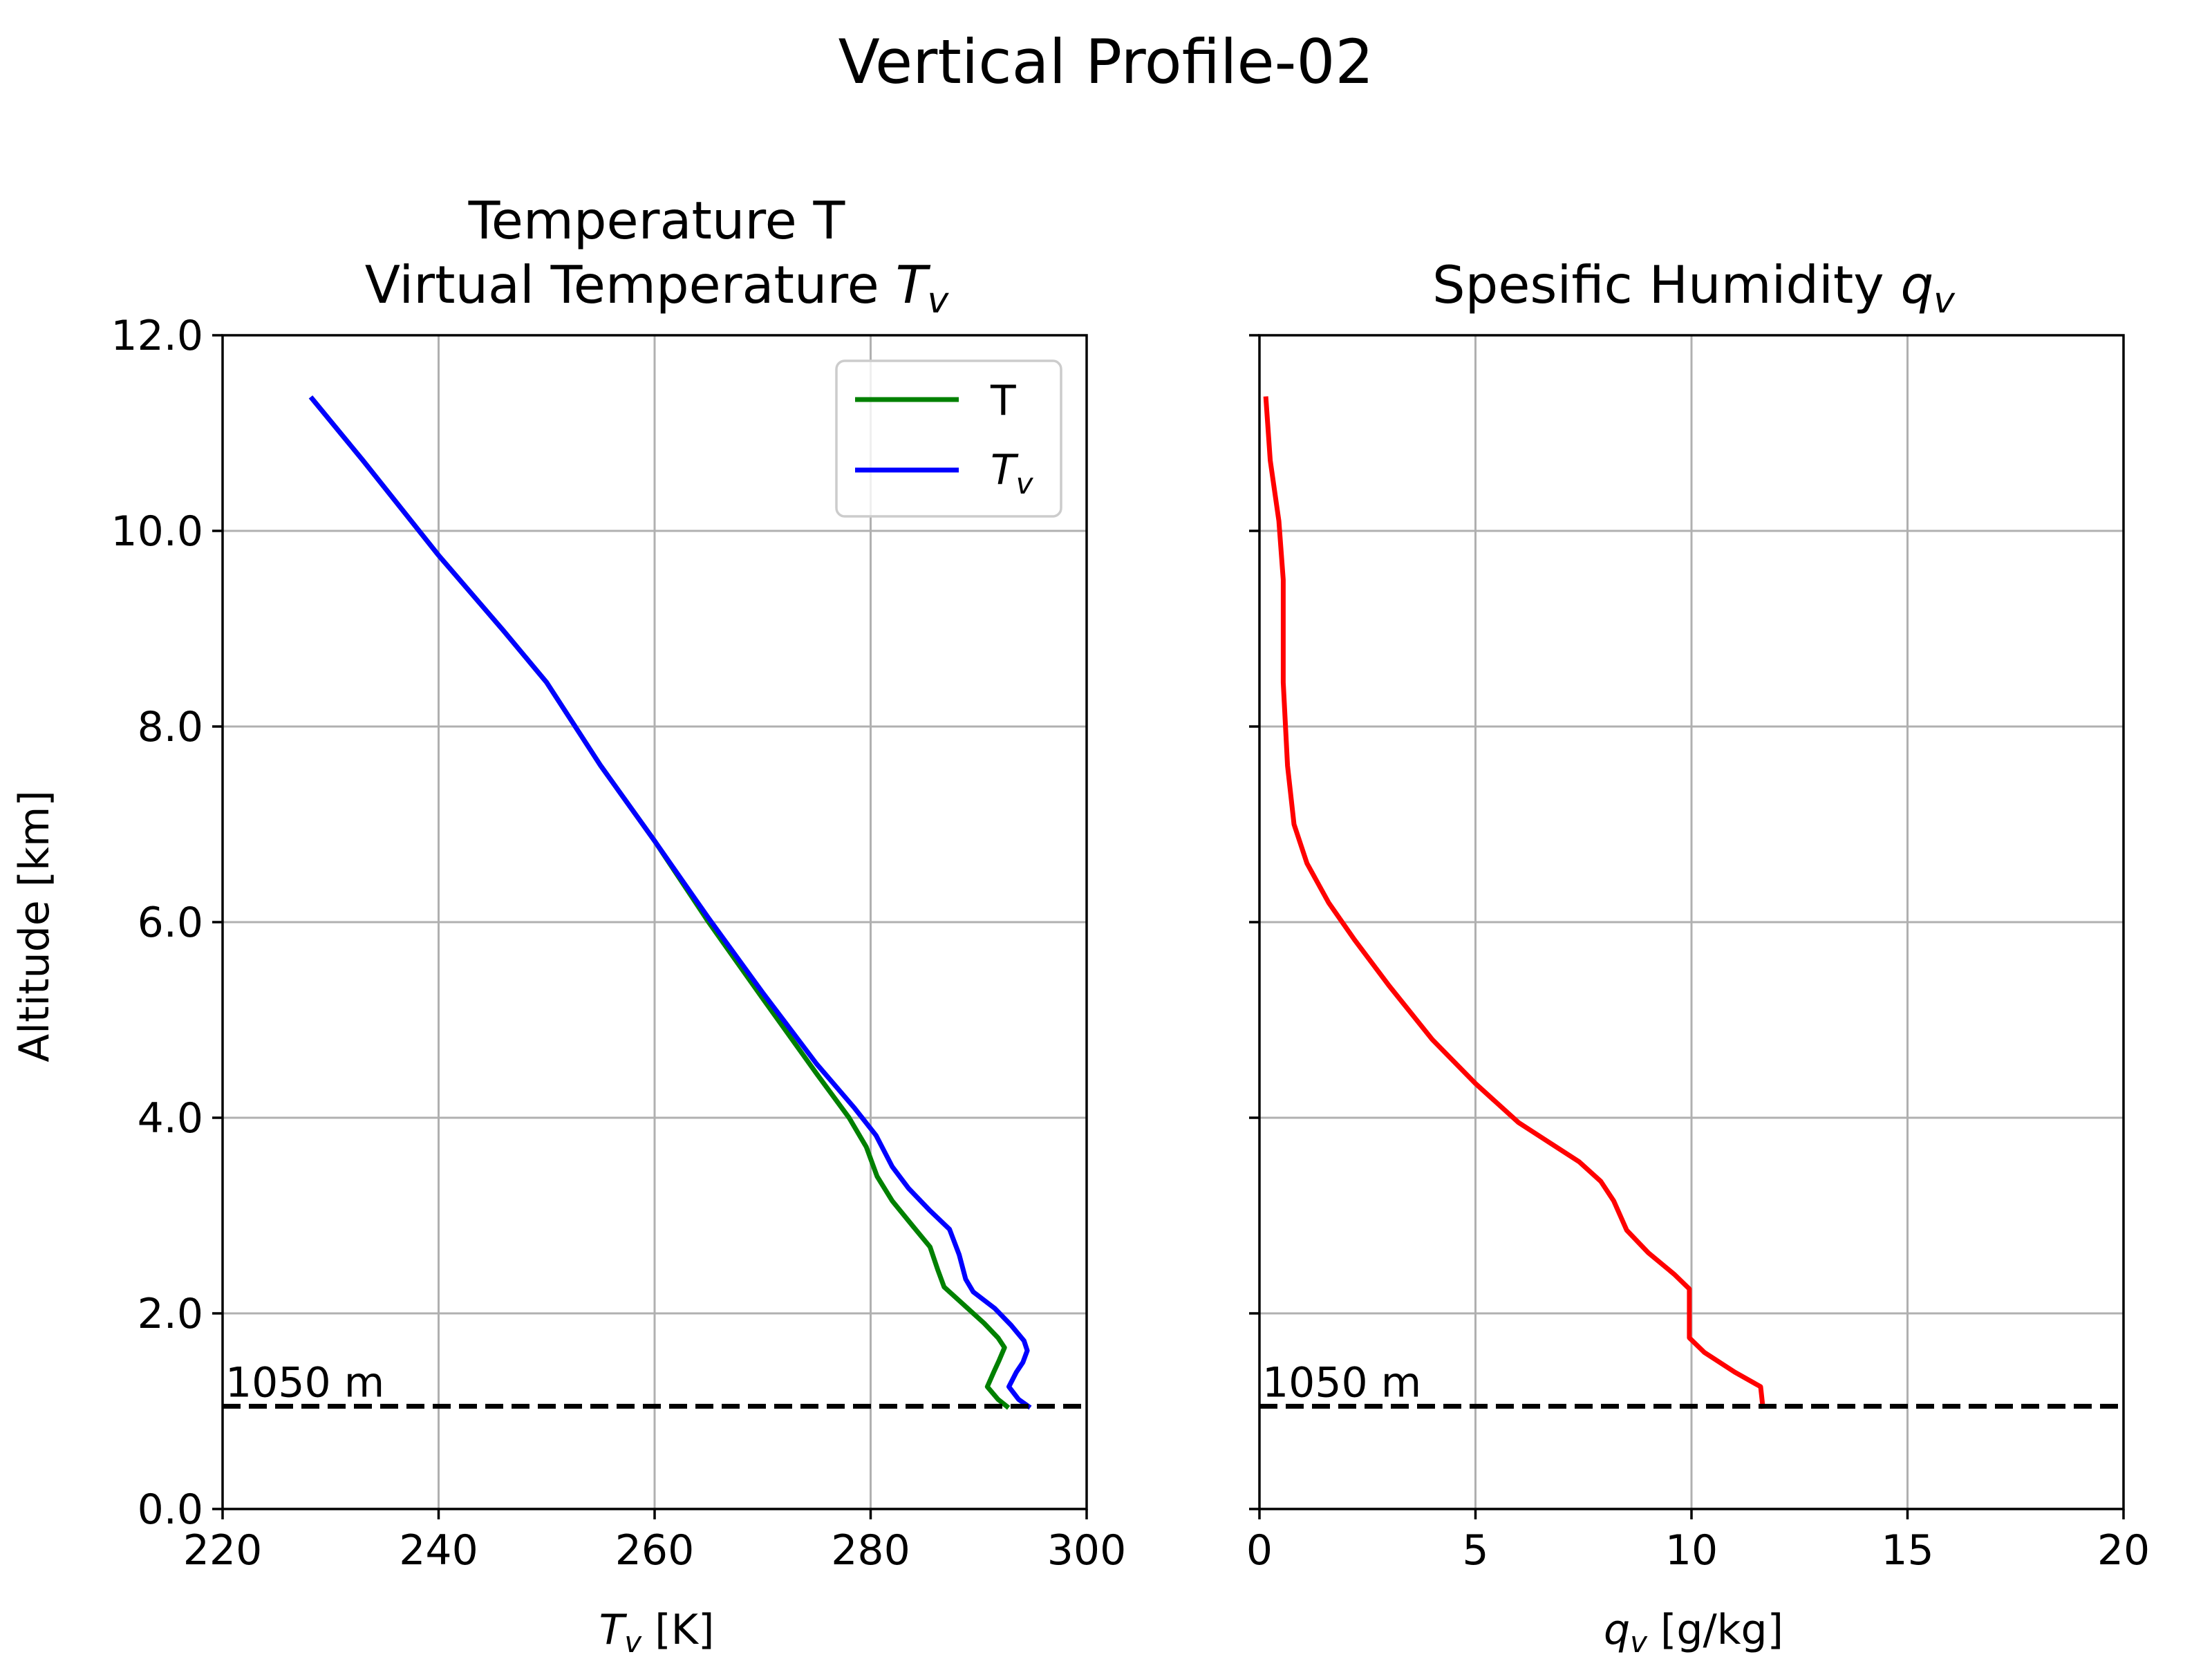 The image size is (2212, 1659). What do you see at coordinates (1907, 1550) in the screenshot?
I see `humidity-x-tick-label: 15` at bounding box center [1907, 1550].